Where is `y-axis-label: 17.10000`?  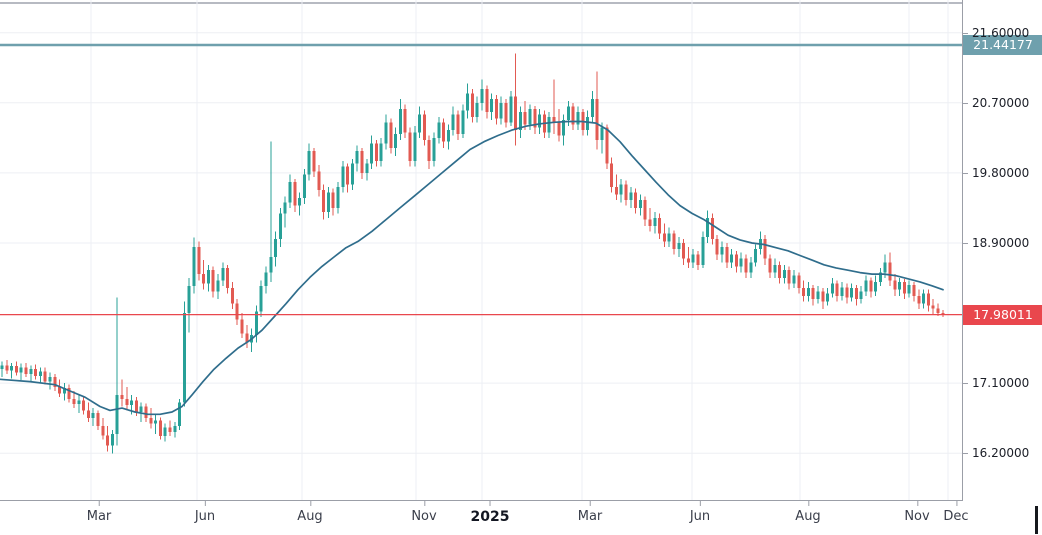 y-axis-label: 17.10000 is located at coordinates (1002, 383).